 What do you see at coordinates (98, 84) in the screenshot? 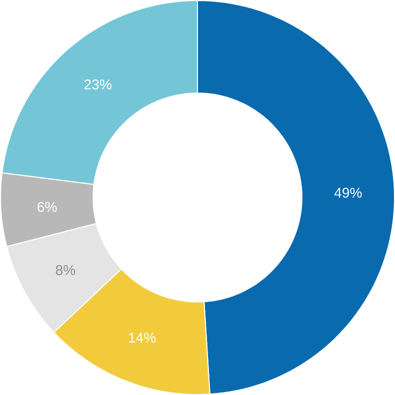
I see `data-label: 23%` at bounding box center [98, 84].